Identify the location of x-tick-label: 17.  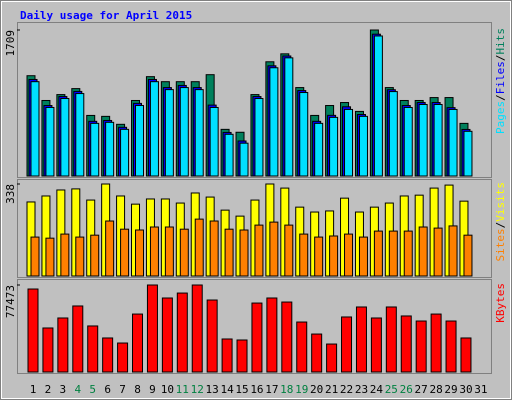
(271, 389).